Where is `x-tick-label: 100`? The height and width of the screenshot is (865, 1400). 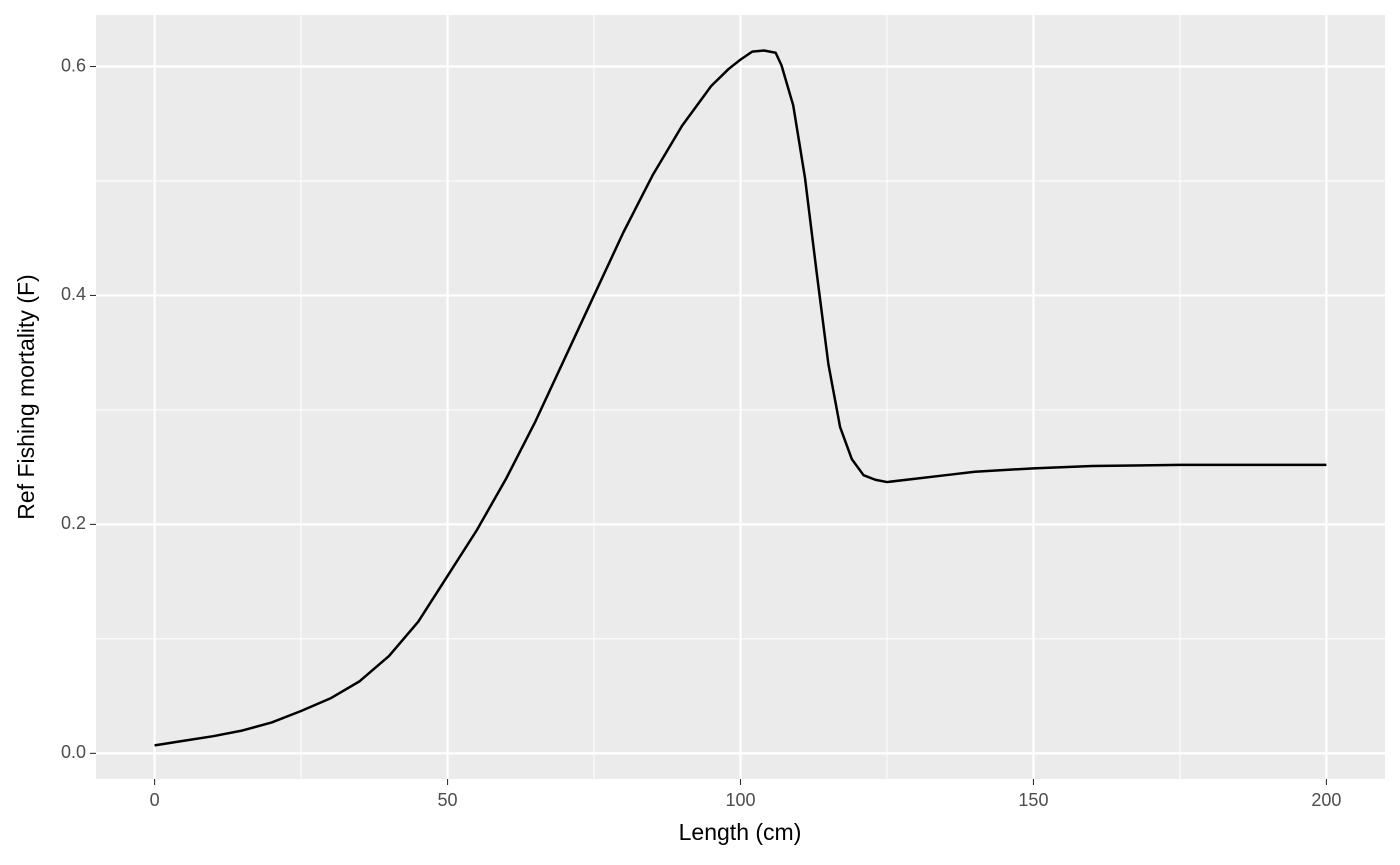 x-tick-label: 100 is located at coordinates (740, 800).